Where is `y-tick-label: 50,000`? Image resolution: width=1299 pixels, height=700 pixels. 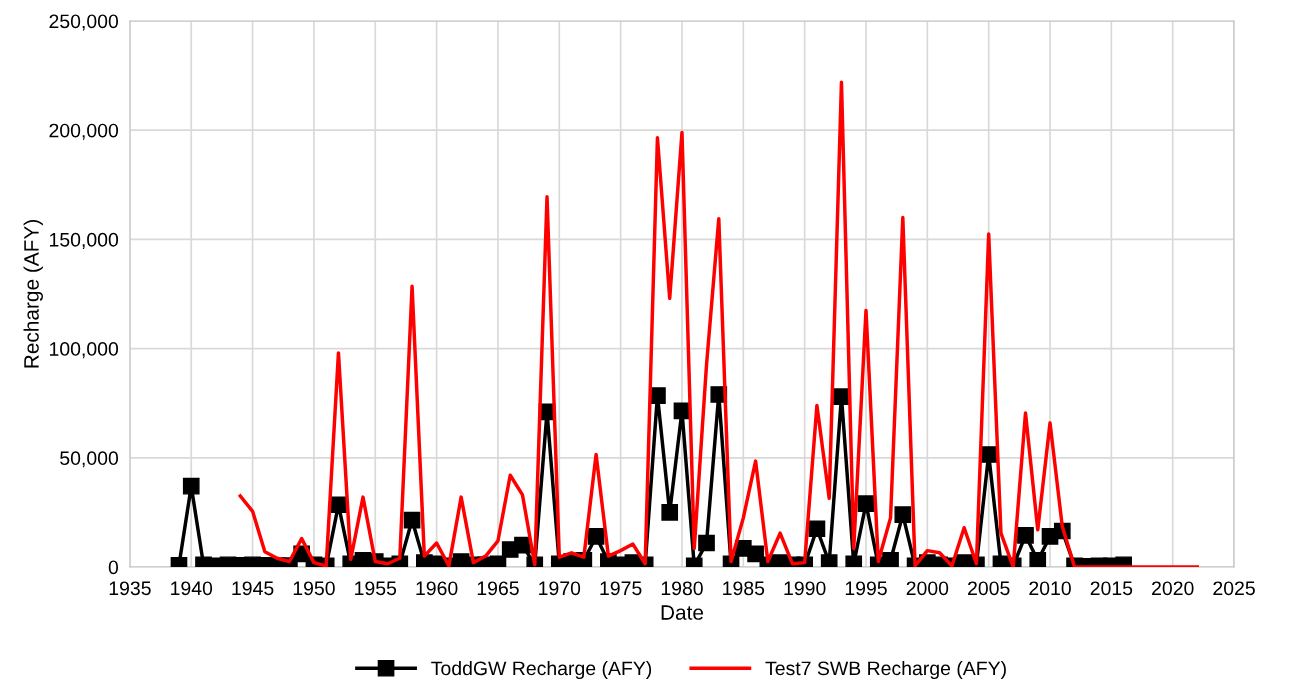
y-tick-label: 50,000 is located at coordinates (89, 459).